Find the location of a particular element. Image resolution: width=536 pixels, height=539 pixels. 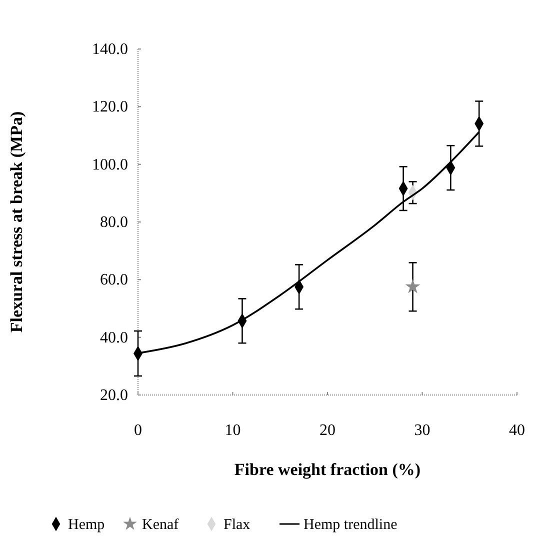

x-tick-label: 10 is located at coordinates (232, 430).